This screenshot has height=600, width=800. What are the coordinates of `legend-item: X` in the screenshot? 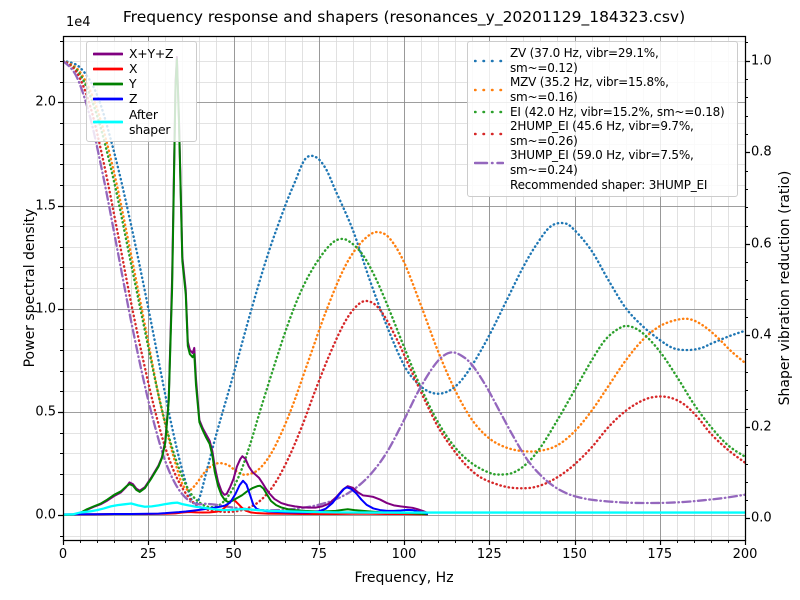 It's located at (140, 68).